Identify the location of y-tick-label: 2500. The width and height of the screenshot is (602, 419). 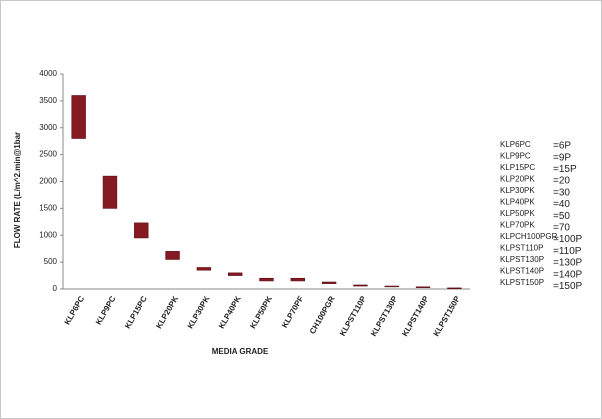
(48, 154).